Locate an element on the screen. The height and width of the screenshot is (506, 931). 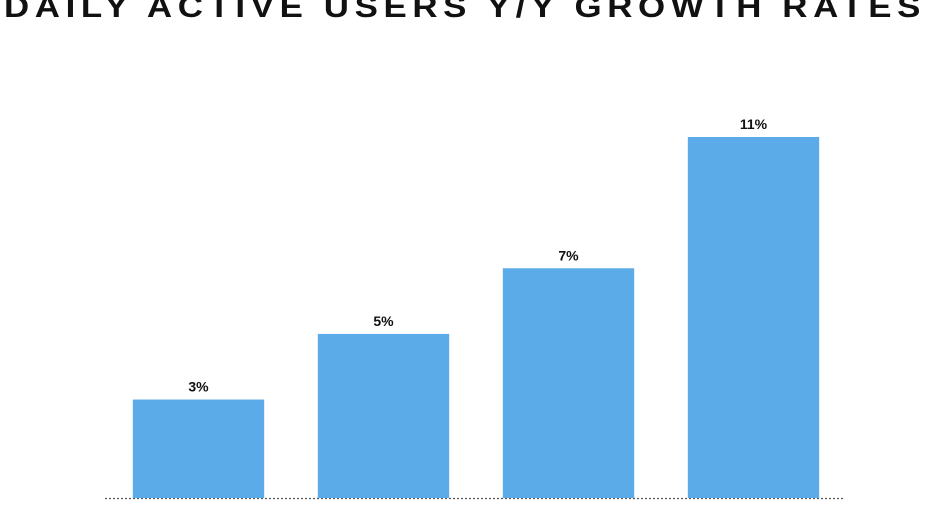
value-label: 5% is located at coordinates (383, 321).